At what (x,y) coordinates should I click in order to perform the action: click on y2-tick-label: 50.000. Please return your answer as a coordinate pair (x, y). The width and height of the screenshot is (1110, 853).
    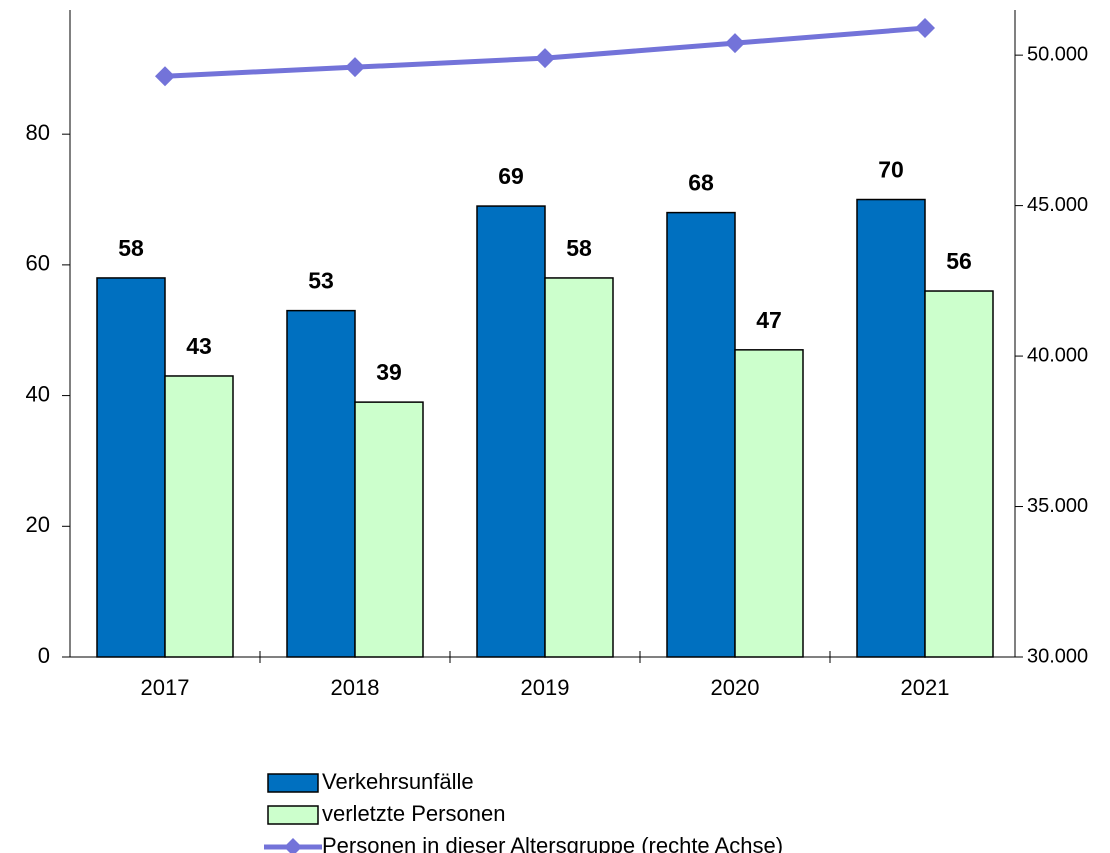
    Looking at the image, I should click on (1057, 54).